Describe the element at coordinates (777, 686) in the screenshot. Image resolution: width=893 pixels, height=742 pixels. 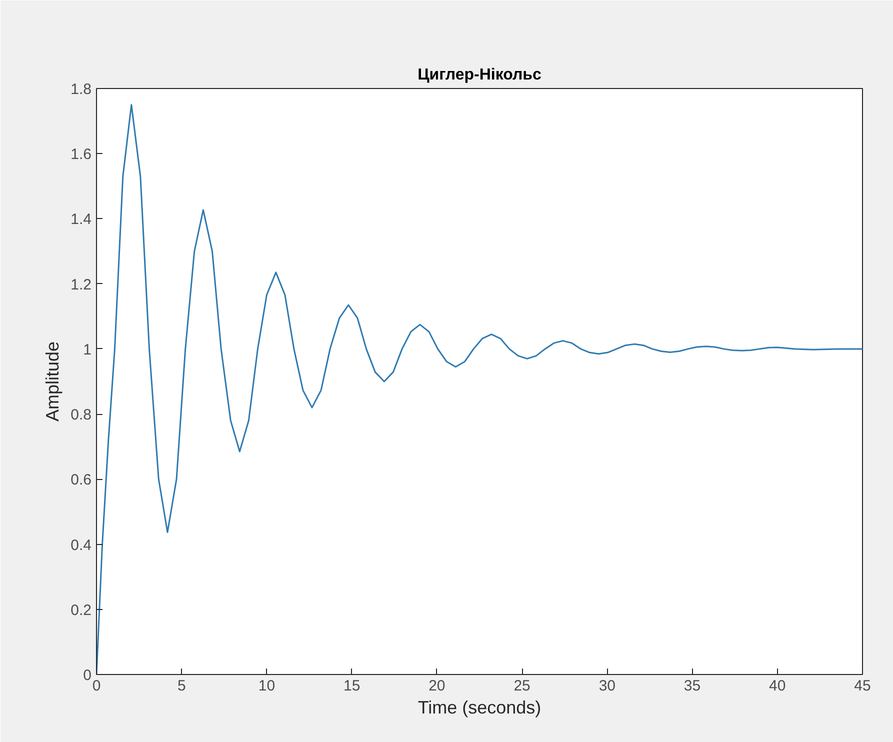
I see `x-tick-label: 40` at that location.